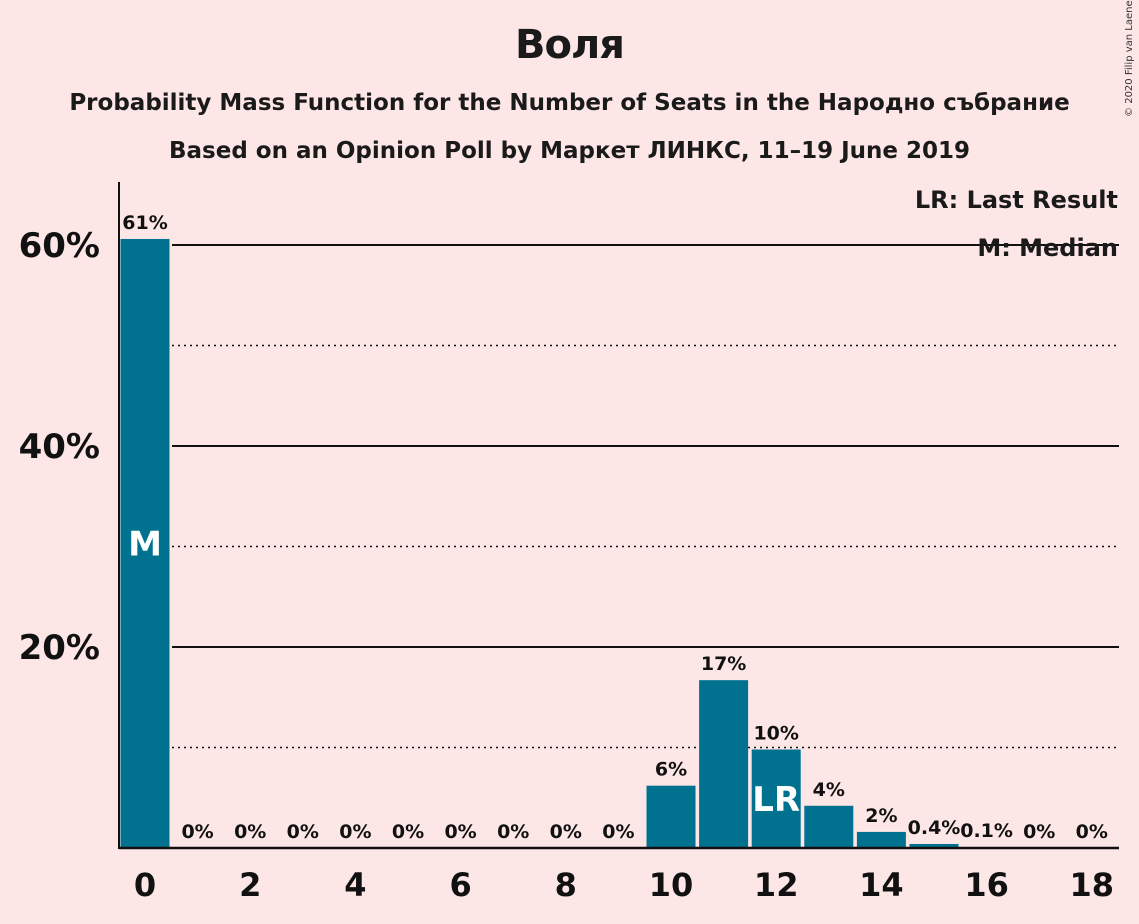 This screenshot has height=924, width=1139. What do you see at coordinates (59, 246) in the screenshot?
I see `y-tick-label: 60%` at bounding box center [59, 246].